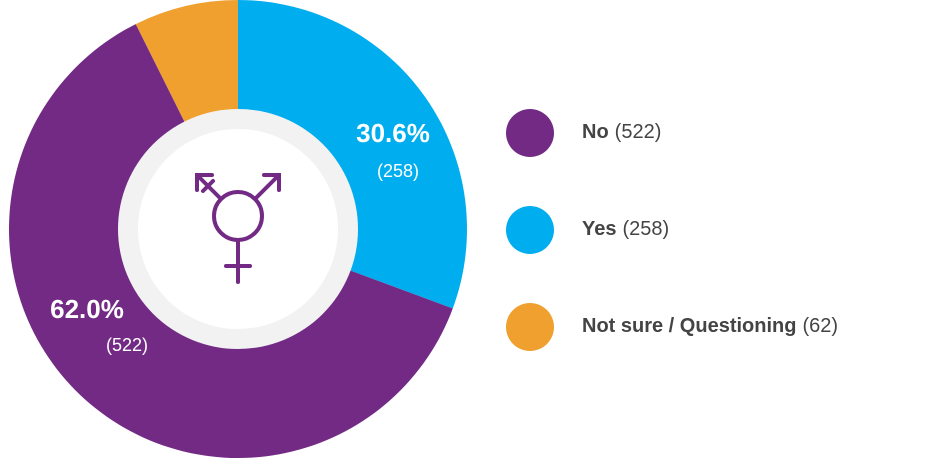 This screenshot has height=464, width=949. What do you see at coordinates (393, 133) in the screenshot?
I see `percent-label: 30.6%` at bounding box center [393, 133].